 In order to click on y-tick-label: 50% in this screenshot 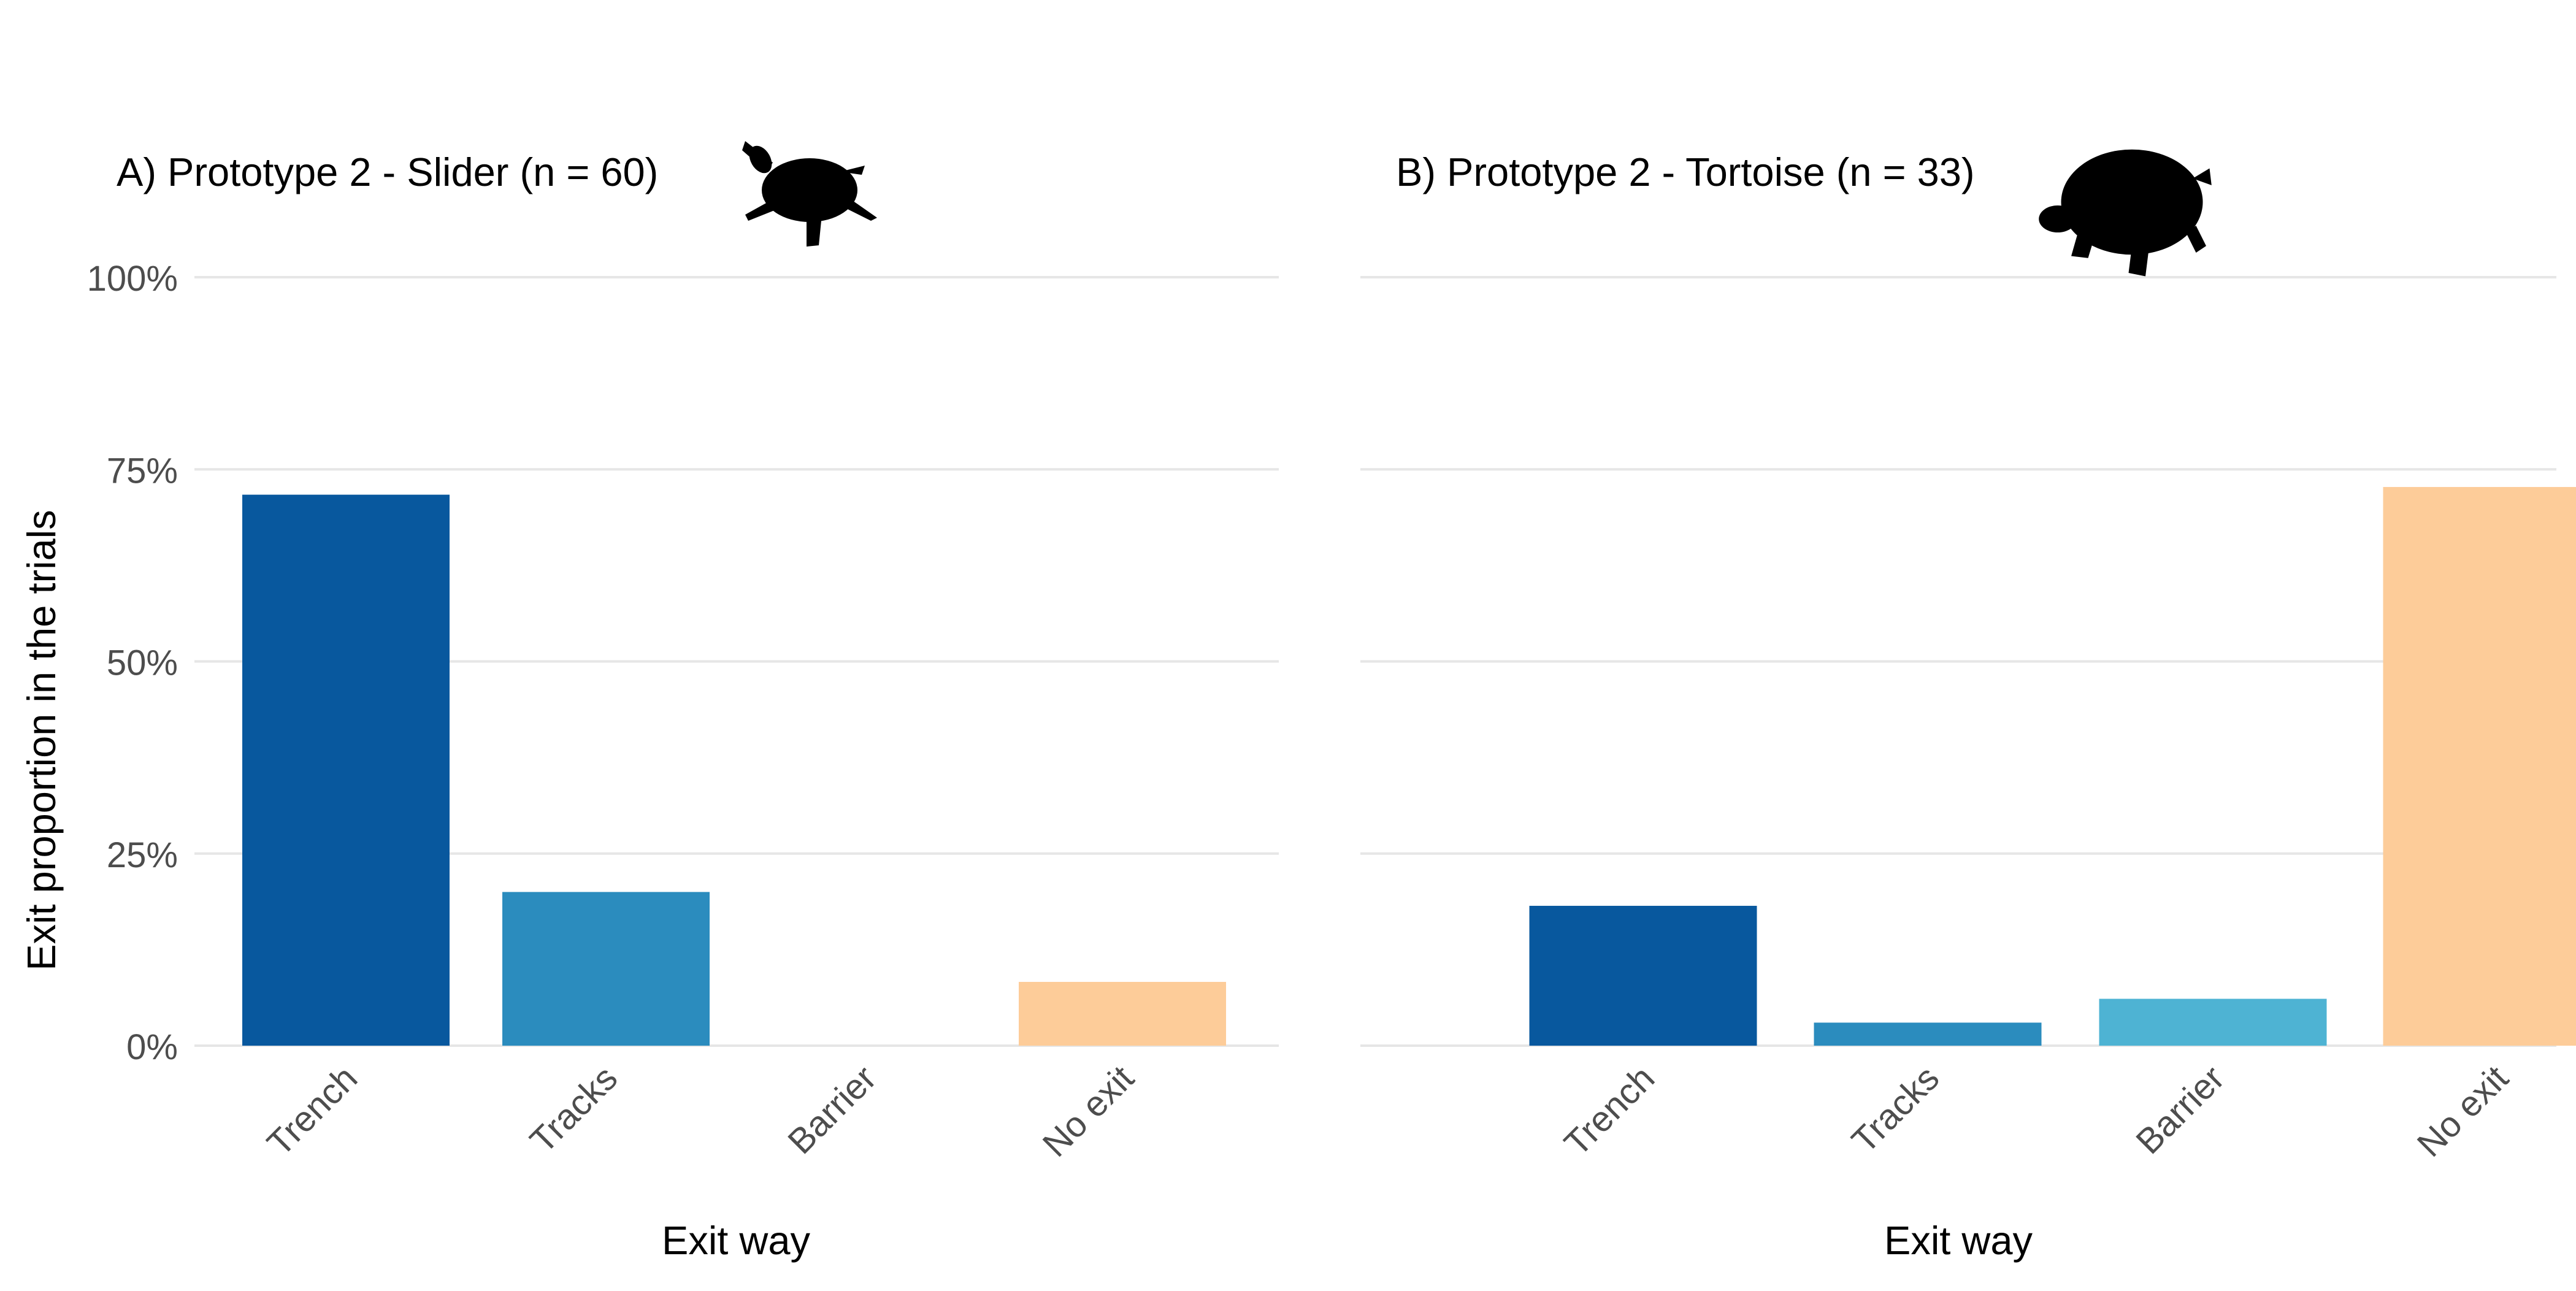, I will do `click(142, 663)`.